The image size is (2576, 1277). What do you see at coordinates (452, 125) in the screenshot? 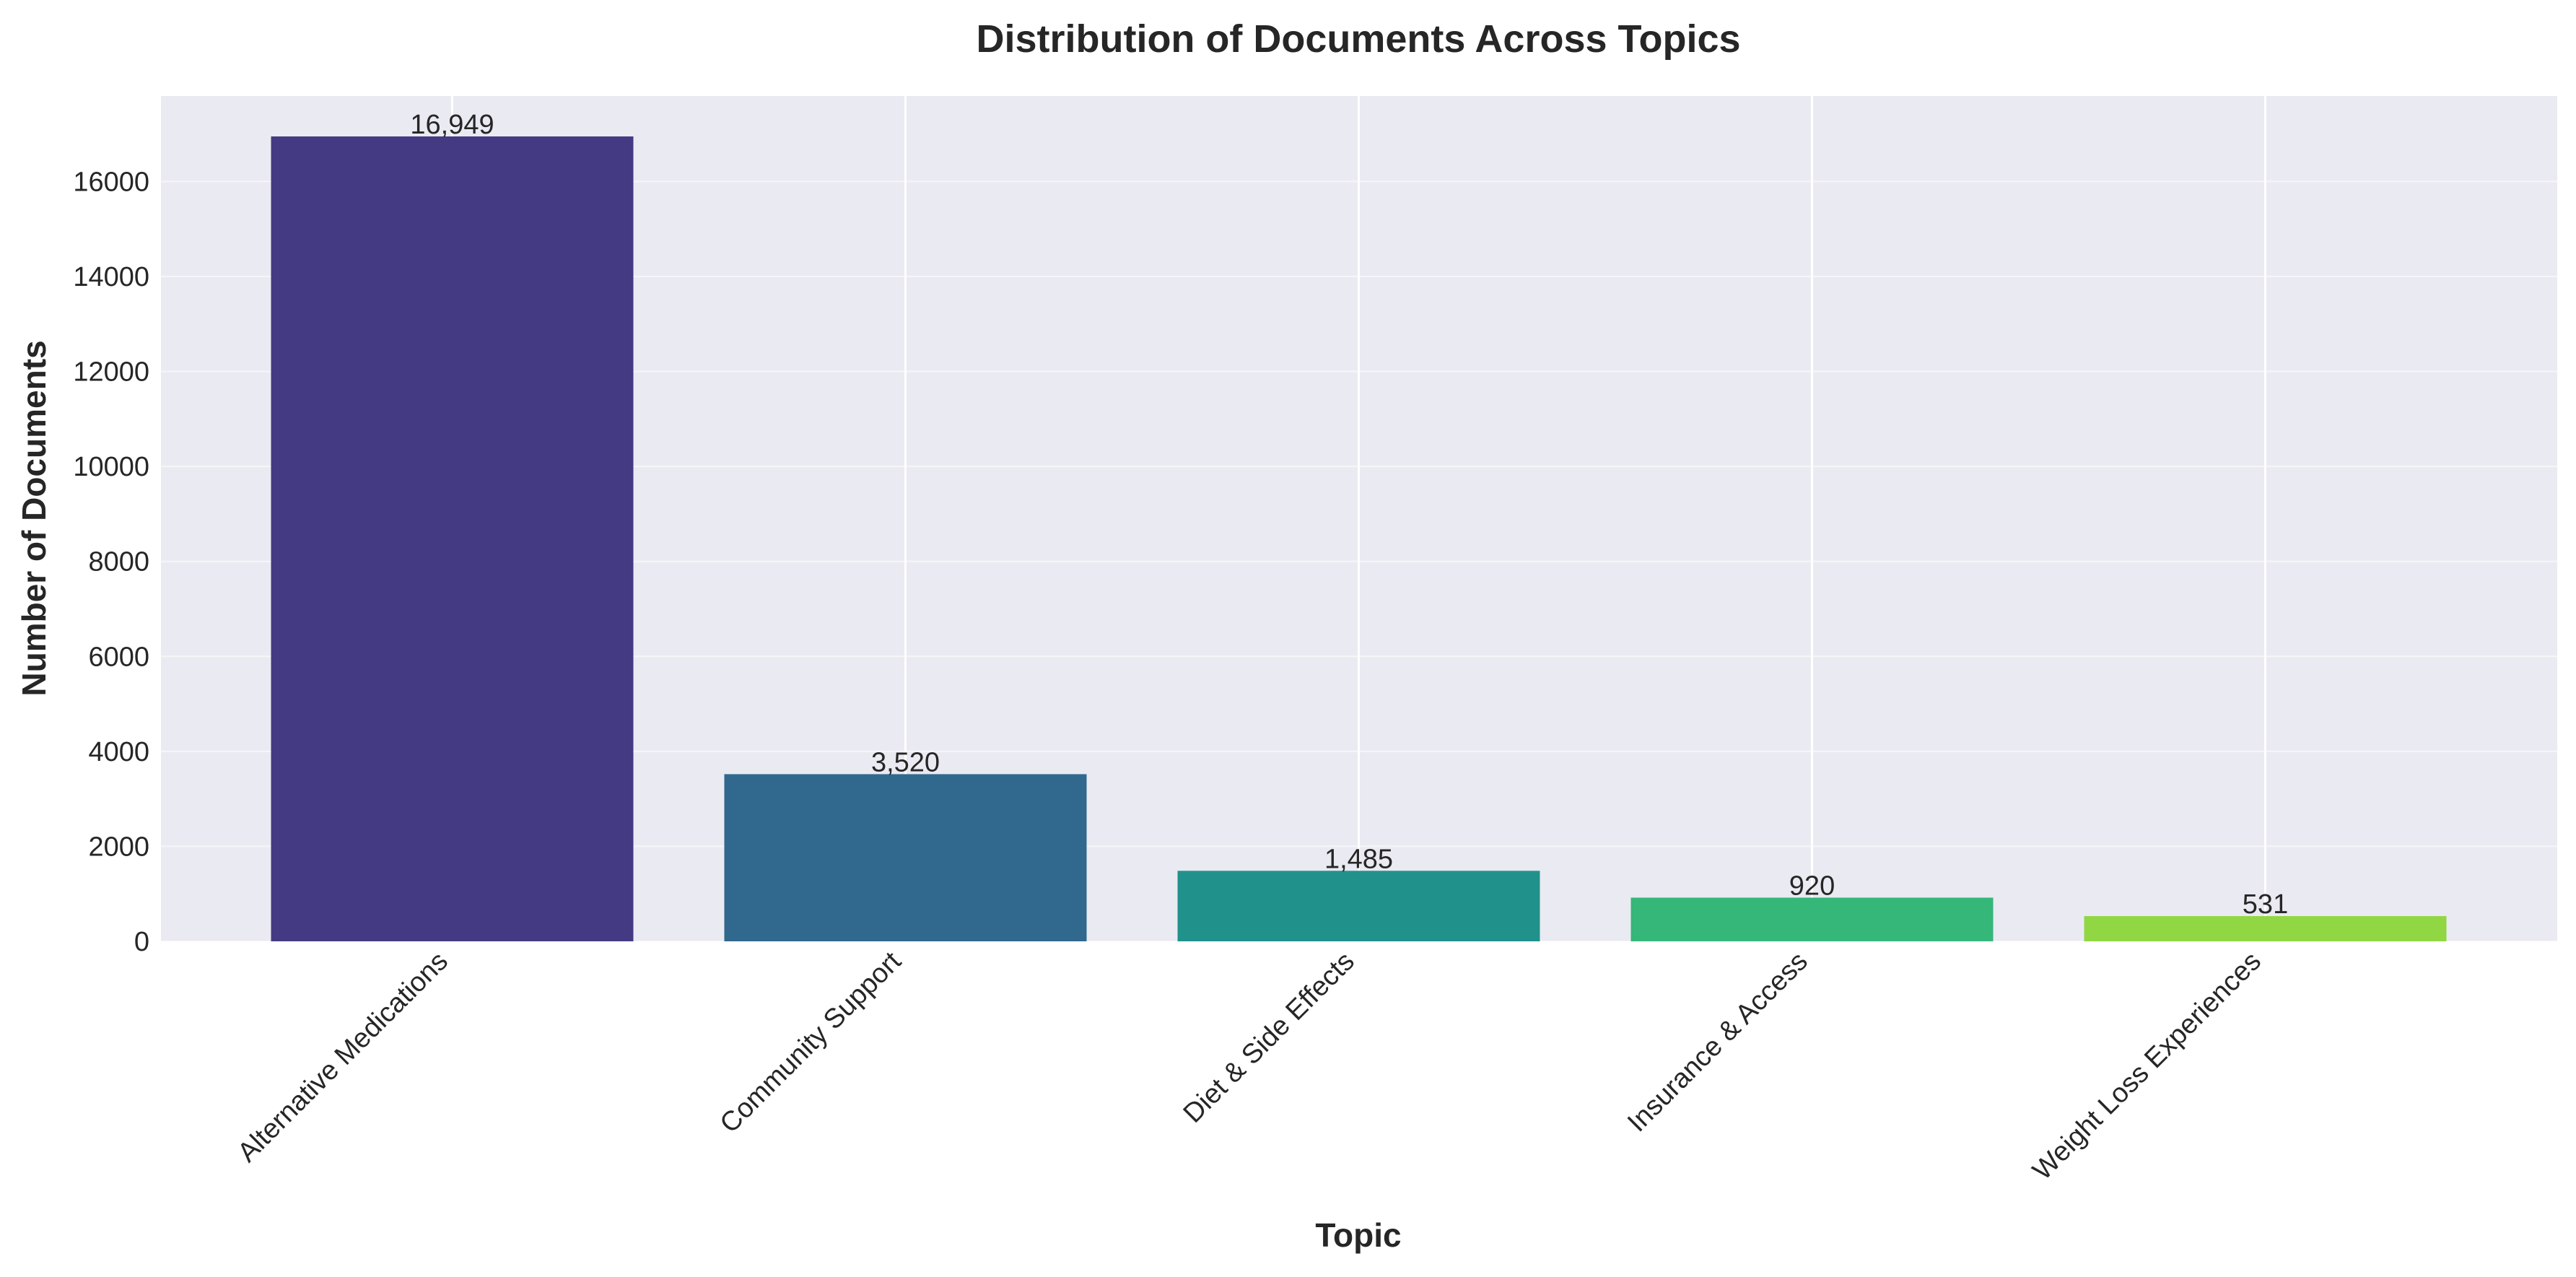
I see `bar-value-label: 16,949` at bounding box center [452, 125].